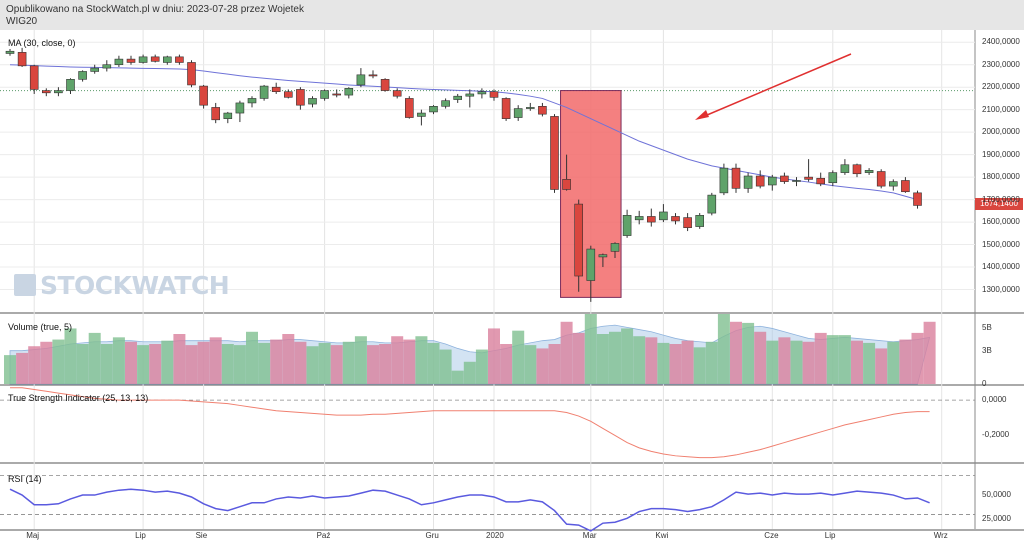  What do you see at coordinates (994, 400) in the screenshot?
I see `tsi-tick-label: 0,0000` at bounding box center [994, 400].